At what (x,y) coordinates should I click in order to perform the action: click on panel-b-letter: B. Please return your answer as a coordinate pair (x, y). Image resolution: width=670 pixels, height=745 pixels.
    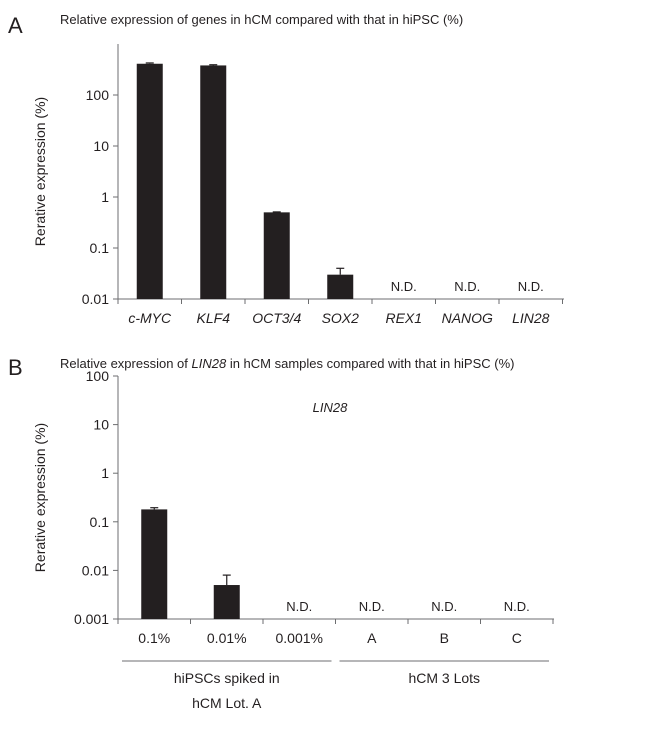
    Looking at the image, I should click on (15, 367).